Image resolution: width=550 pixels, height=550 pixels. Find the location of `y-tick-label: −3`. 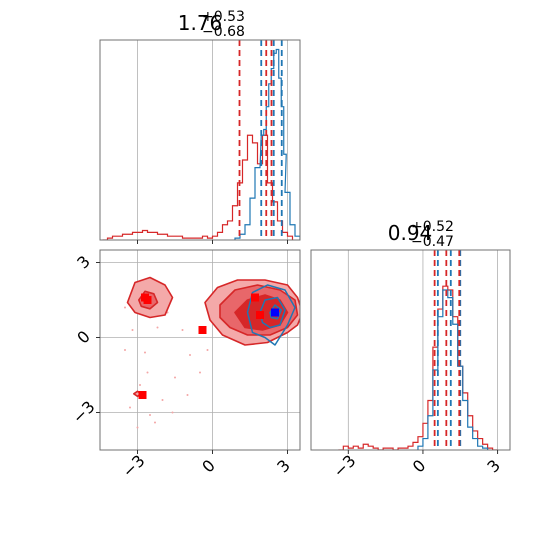

y-tick-label: −3 is located at coordinates (84, 412).